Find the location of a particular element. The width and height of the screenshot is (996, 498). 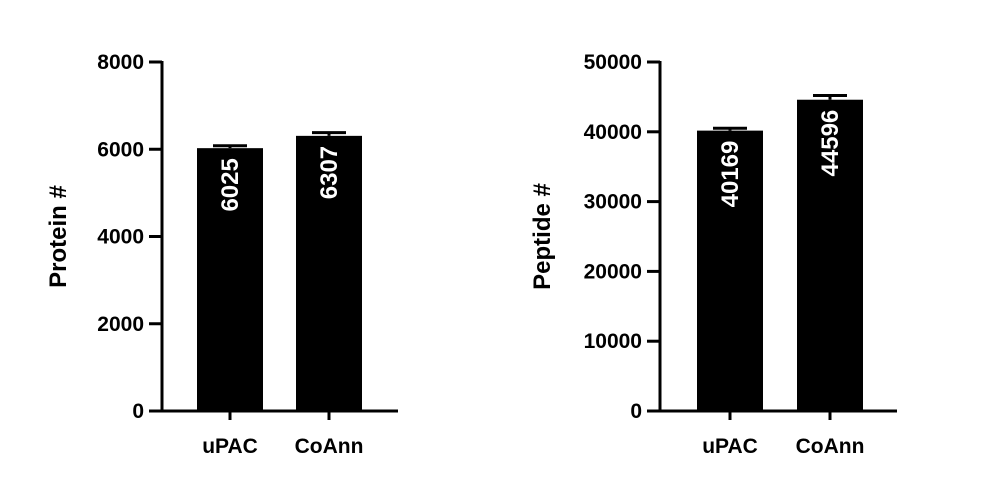

bar-value-label: 44596 is located at coordinates (830, 143).